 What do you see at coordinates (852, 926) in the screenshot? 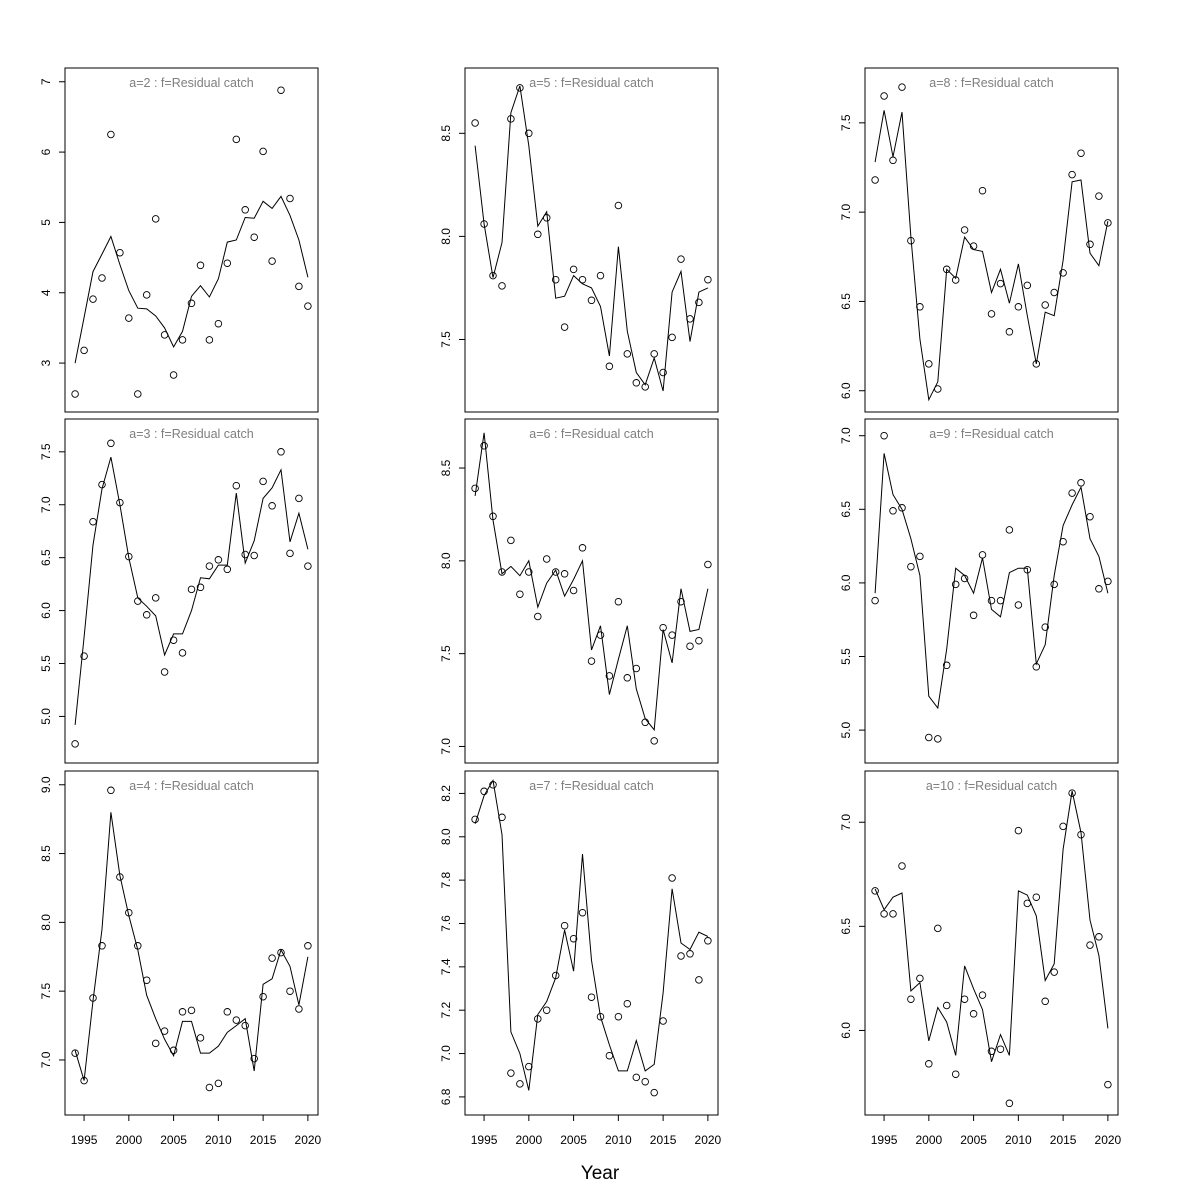
I see `y-axis: 6.0 6.5 7.0` at bounding box center [852, 926].